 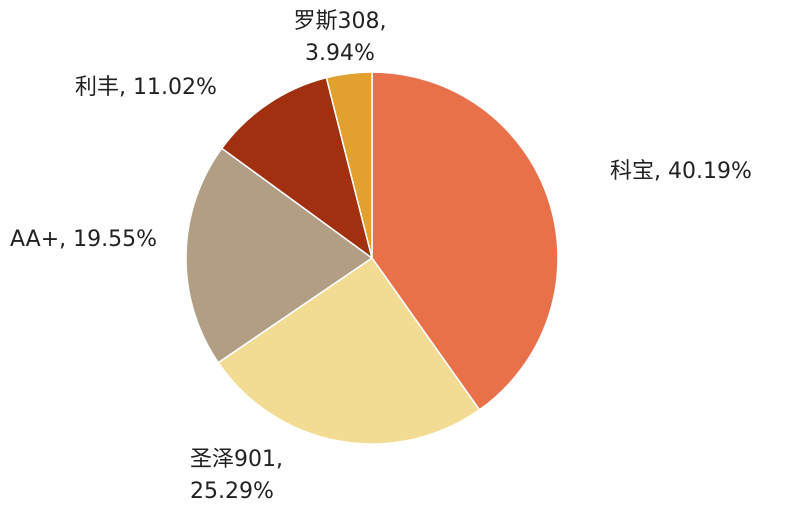 What do you see at coordinates (340, 21) in the screenshot?
I see `slice-label: 罗斯308,` at bounding box center [340, 21].